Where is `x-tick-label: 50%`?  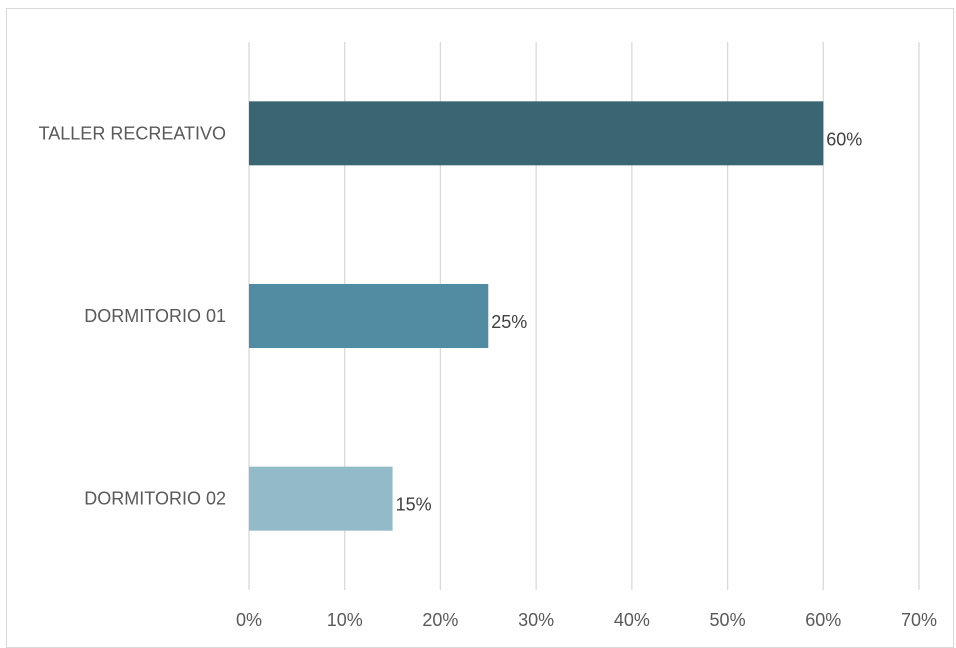 x-tick-label: 50% is located at coordinates (728, 620).